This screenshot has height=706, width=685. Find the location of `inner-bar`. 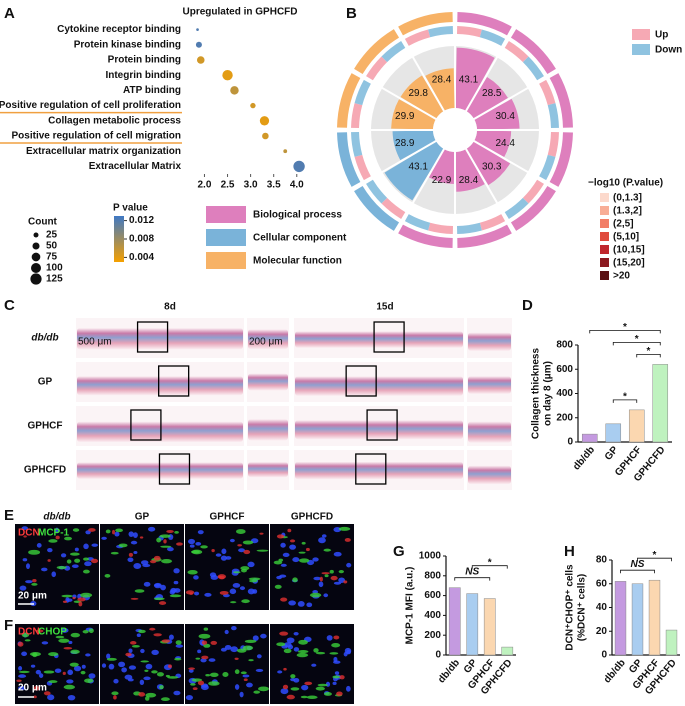

inner-bar is located at coordinates (487, 98).